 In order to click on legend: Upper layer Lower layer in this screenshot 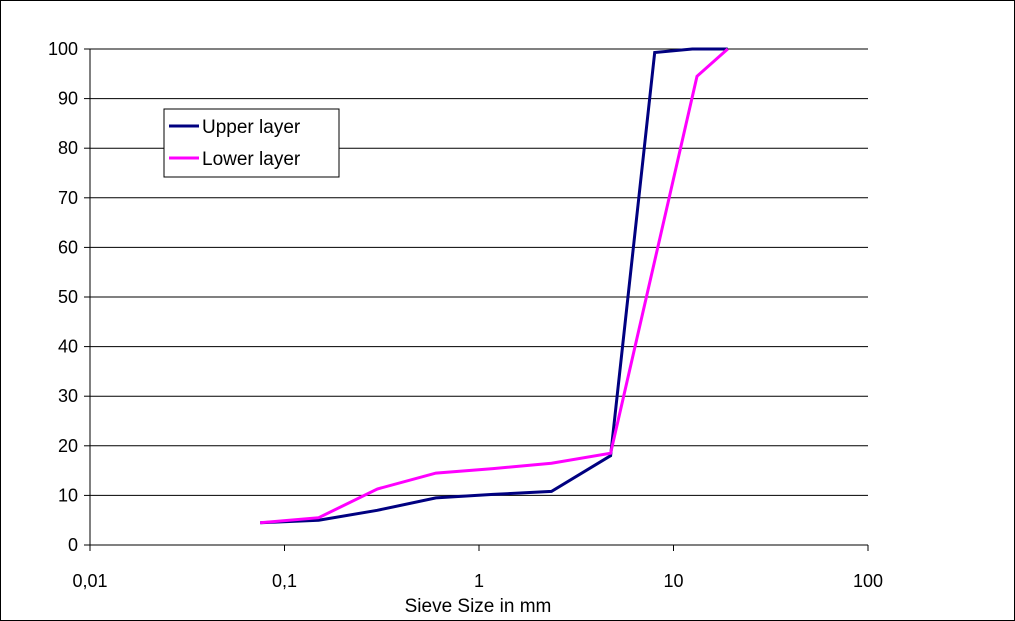, I will do `click(251, 143)`.